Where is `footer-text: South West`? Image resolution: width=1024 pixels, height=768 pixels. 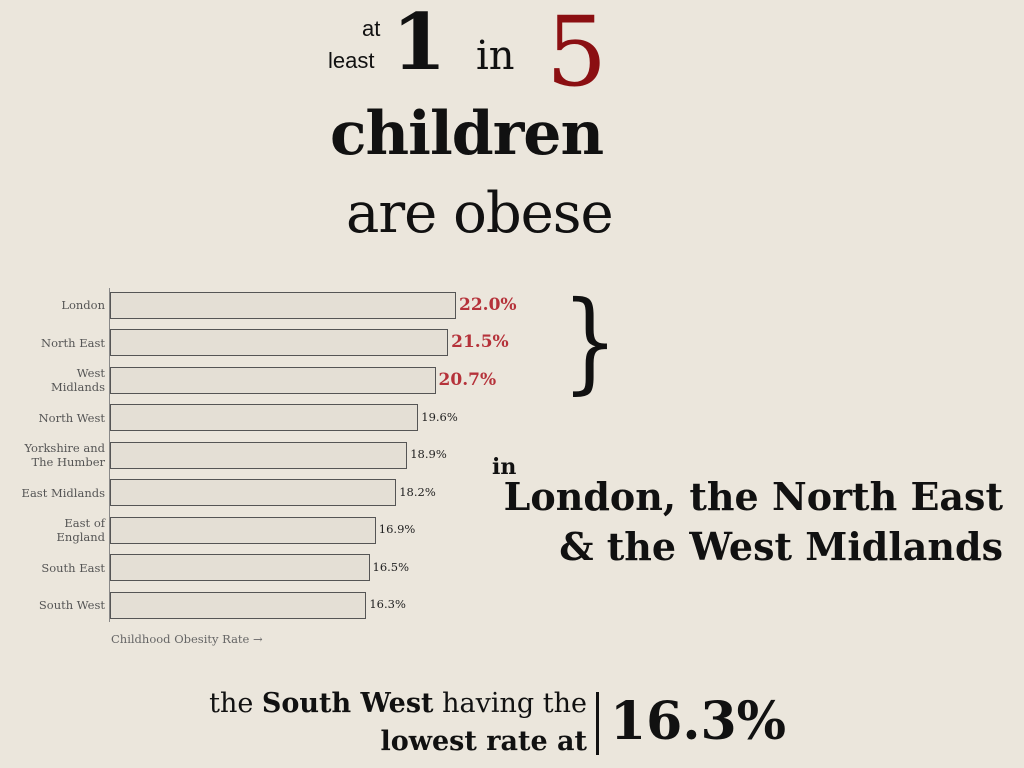 footer-text: South West is located at coordinates (347, 703).